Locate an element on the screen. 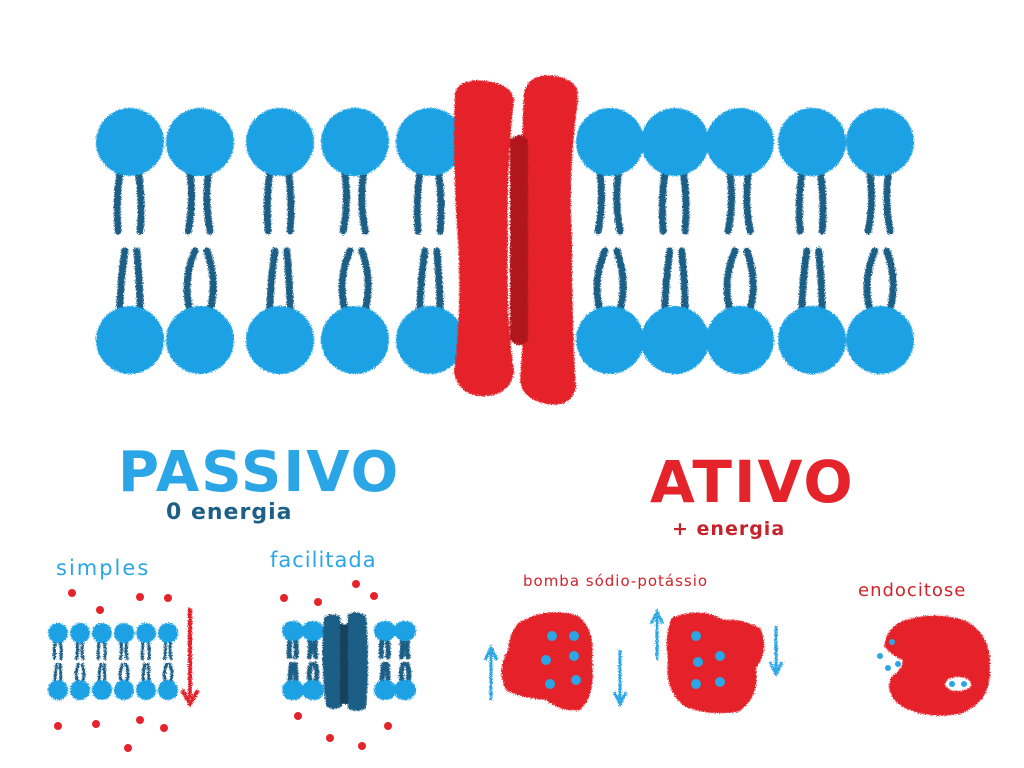 The width and height of the screenshot is (1024, 768). simple-diffusion-membrane is located at coordinates (113, 661).